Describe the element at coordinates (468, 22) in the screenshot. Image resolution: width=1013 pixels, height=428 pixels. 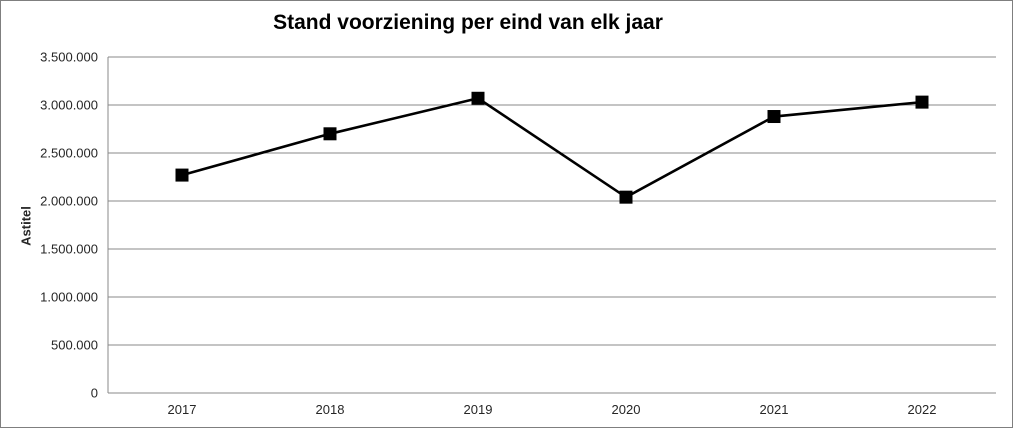
I see `chart-title: Stand voorziening per eind van elk jaar` at that location.